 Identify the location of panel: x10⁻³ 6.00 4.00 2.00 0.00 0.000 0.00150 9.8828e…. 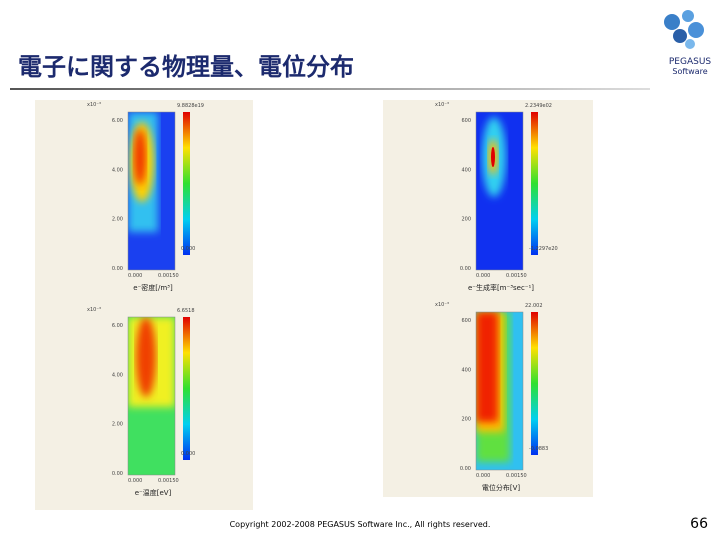
(145, 197).